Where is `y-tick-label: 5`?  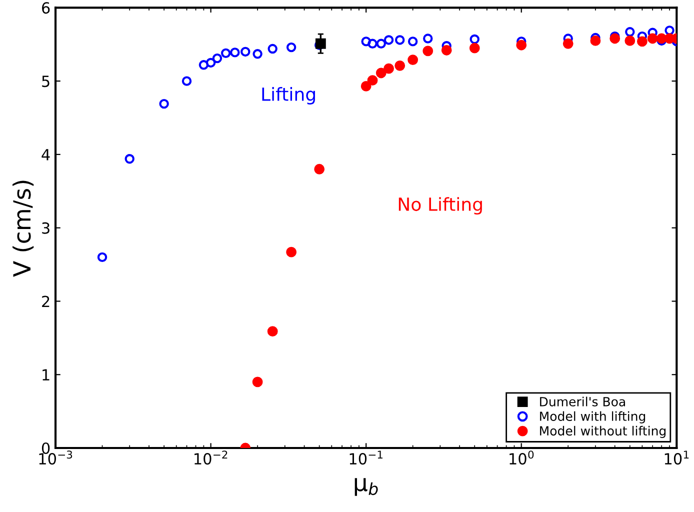 y-tick-label: 5 is located at coordinates (46, 82).